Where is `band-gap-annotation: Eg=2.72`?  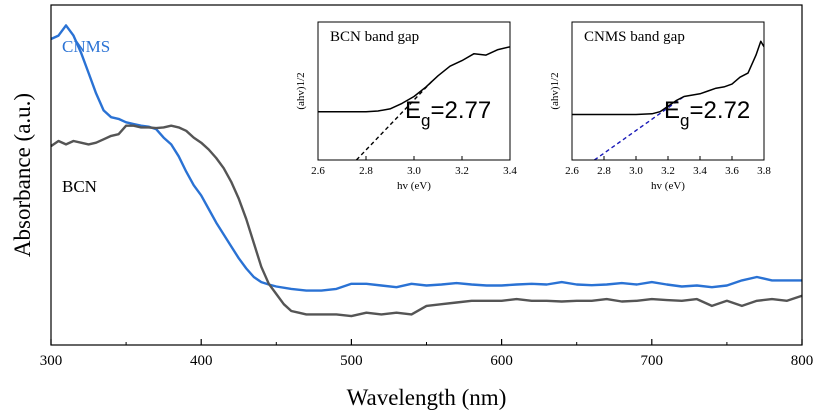
band-gap-annotation: Eg=2.72 is located at coordinates (707, 113).